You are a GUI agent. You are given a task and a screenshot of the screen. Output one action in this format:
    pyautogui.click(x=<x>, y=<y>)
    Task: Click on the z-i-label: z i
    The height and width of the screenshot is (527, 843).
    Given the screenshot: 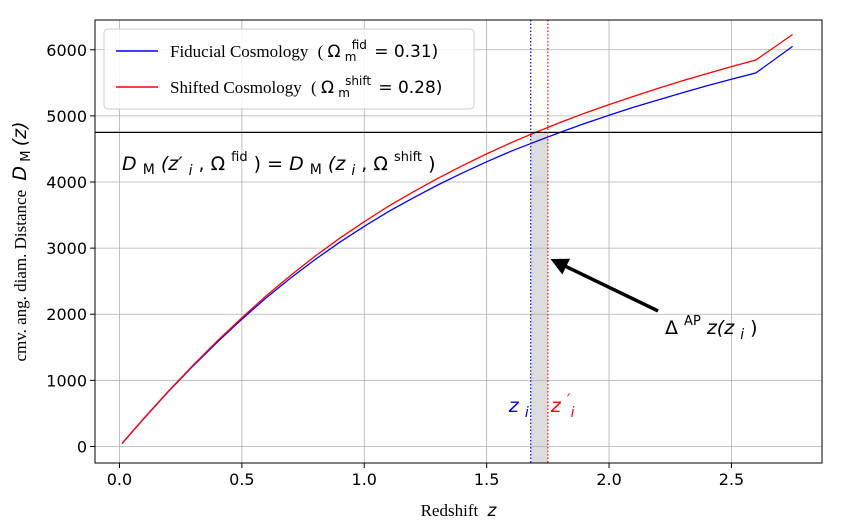 What is the action you would take?
    pyautogui.click(x=518, y=408)
    